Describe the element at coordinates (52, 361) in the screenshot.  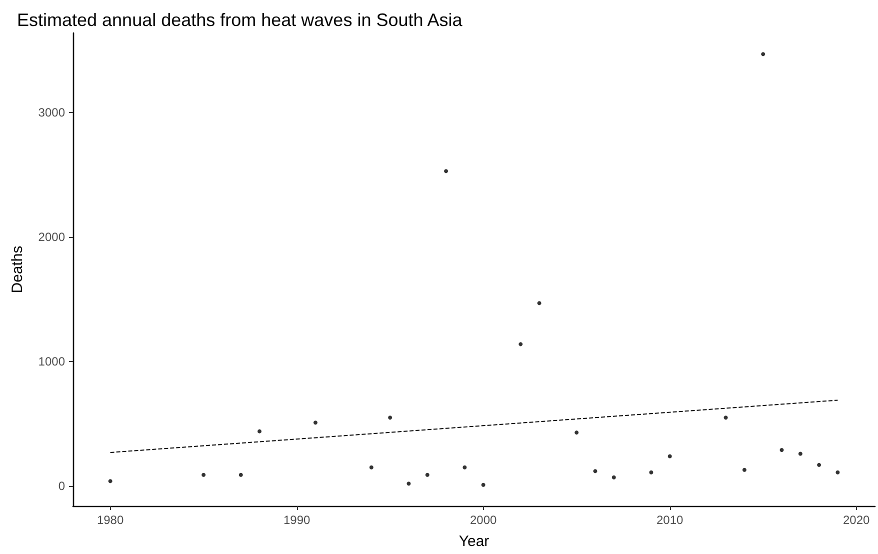
I see `y-tick-label: 1000` at that location.